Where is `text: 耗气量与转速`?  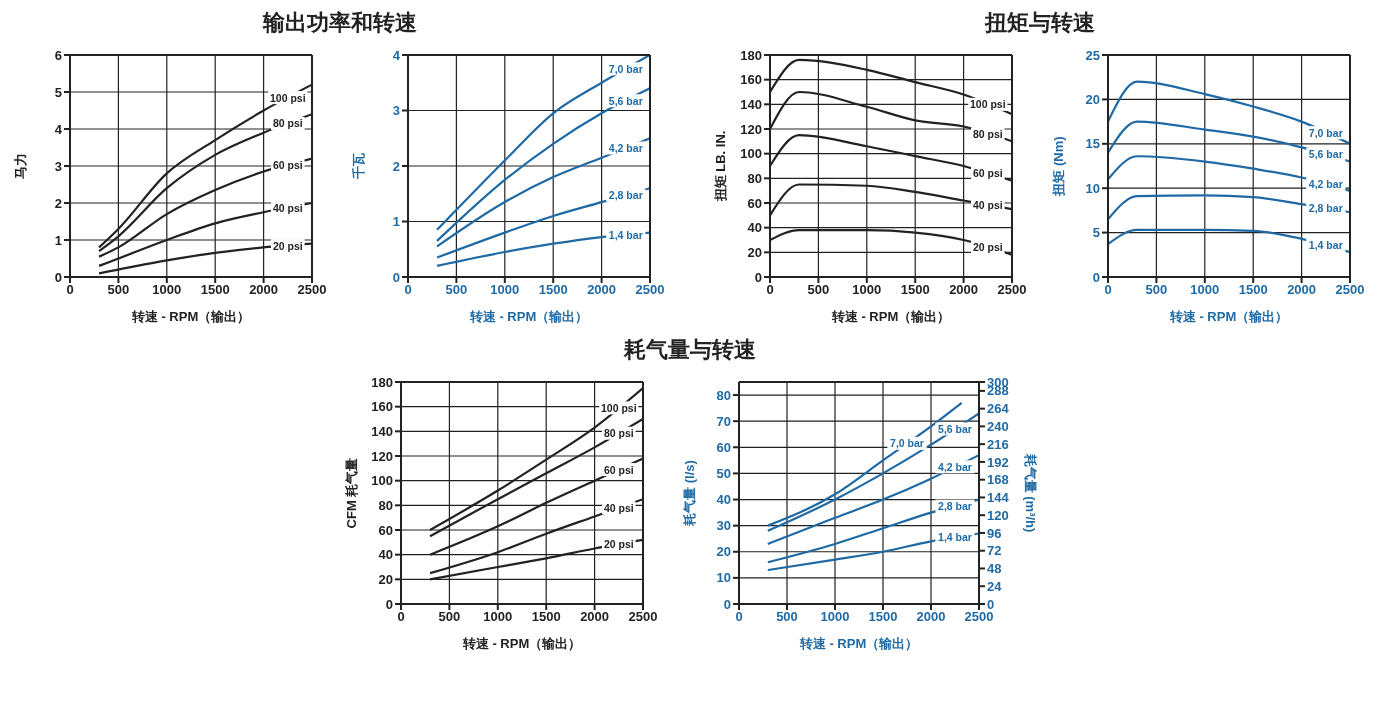
text: 耗气量与转速 is located at coordinates (690, 350).